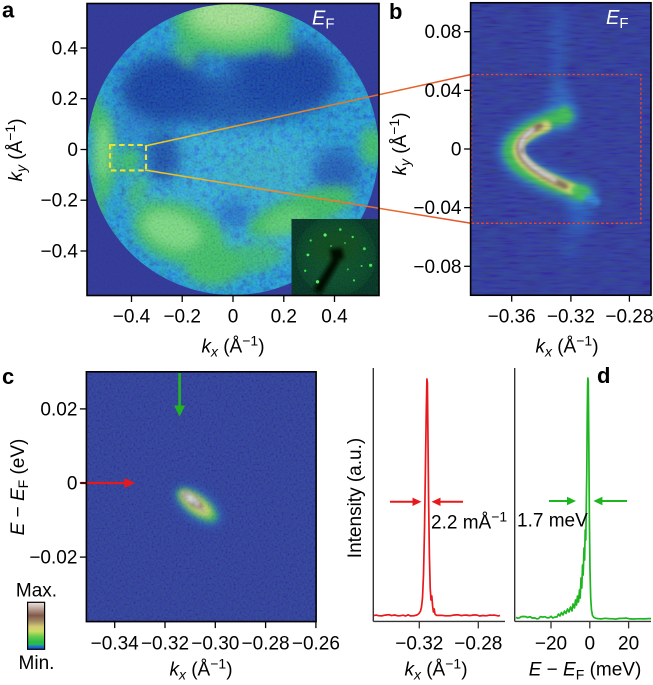  I want to click on svg-text: Max., so click(36, 591).